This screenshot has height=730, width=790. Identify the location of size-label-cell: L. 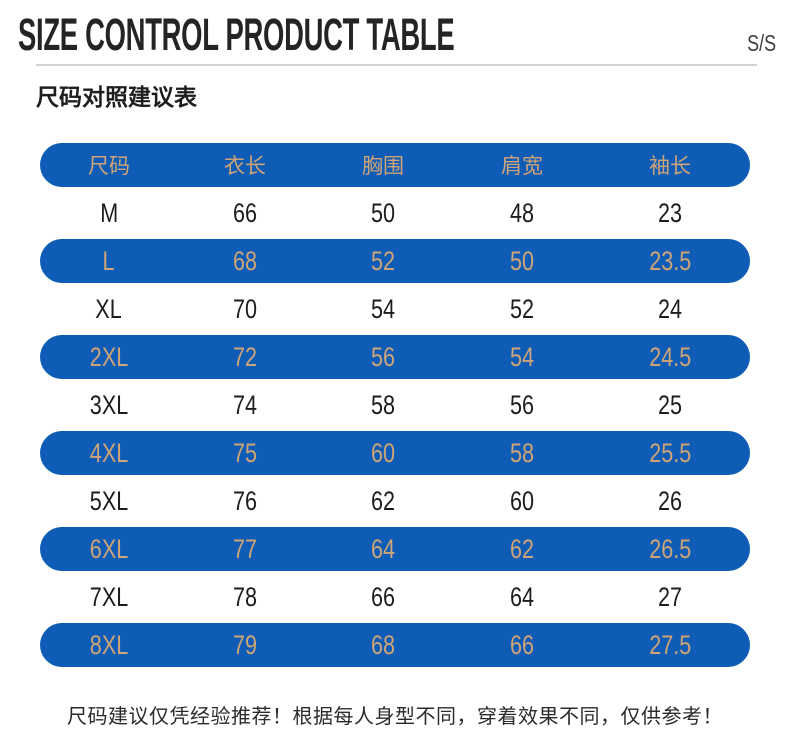
(109, 261).